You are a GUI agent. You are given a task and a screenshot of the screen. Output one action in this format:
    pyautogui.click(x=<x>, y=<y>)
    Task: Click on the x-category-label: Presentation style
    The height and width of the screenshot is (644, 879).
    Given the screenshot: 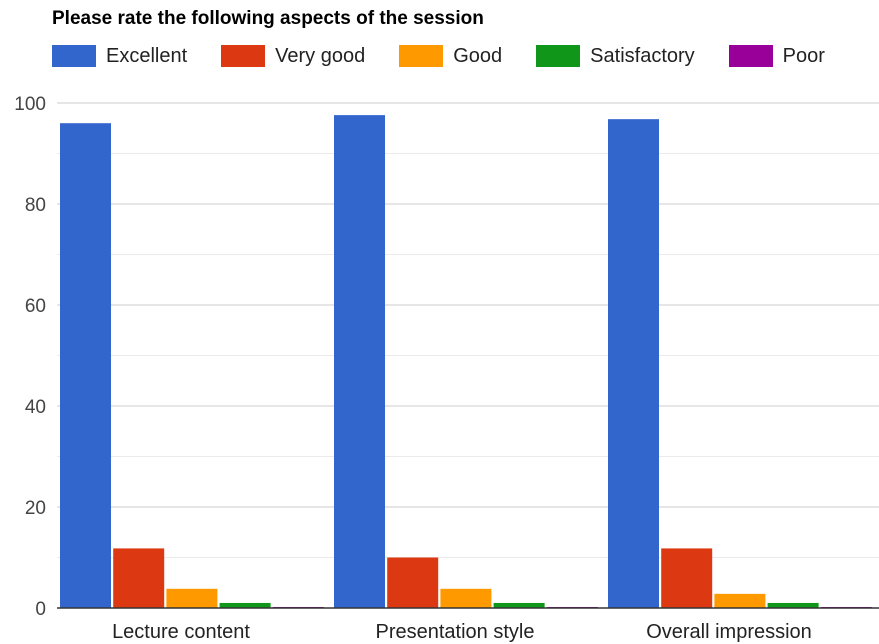 What is the action you would take?
    pyautogui.click(x=455, y=632)
    